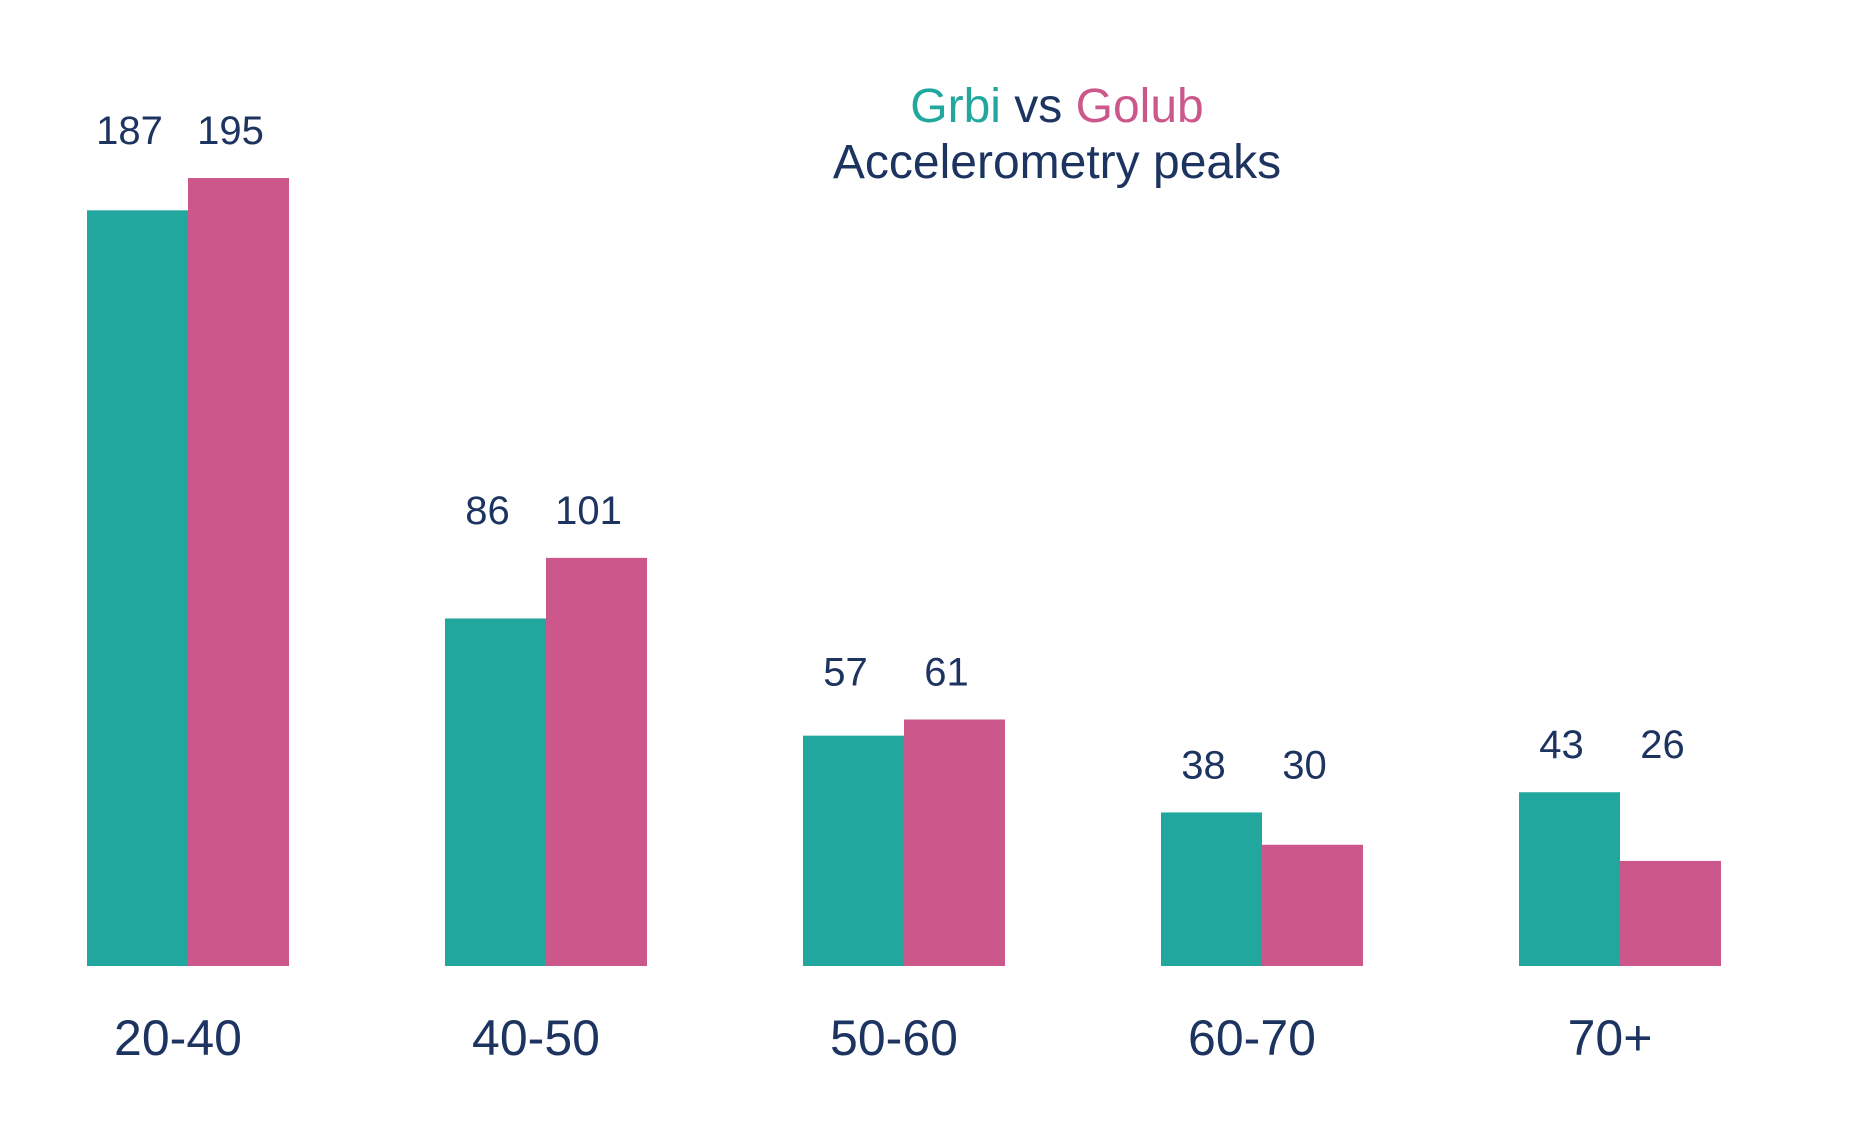 The image size is (1872, 1121). Describe the element at coordinates (845, 672) in the screenshot. I see `value-label-grbi-50-60: 57` at that location.